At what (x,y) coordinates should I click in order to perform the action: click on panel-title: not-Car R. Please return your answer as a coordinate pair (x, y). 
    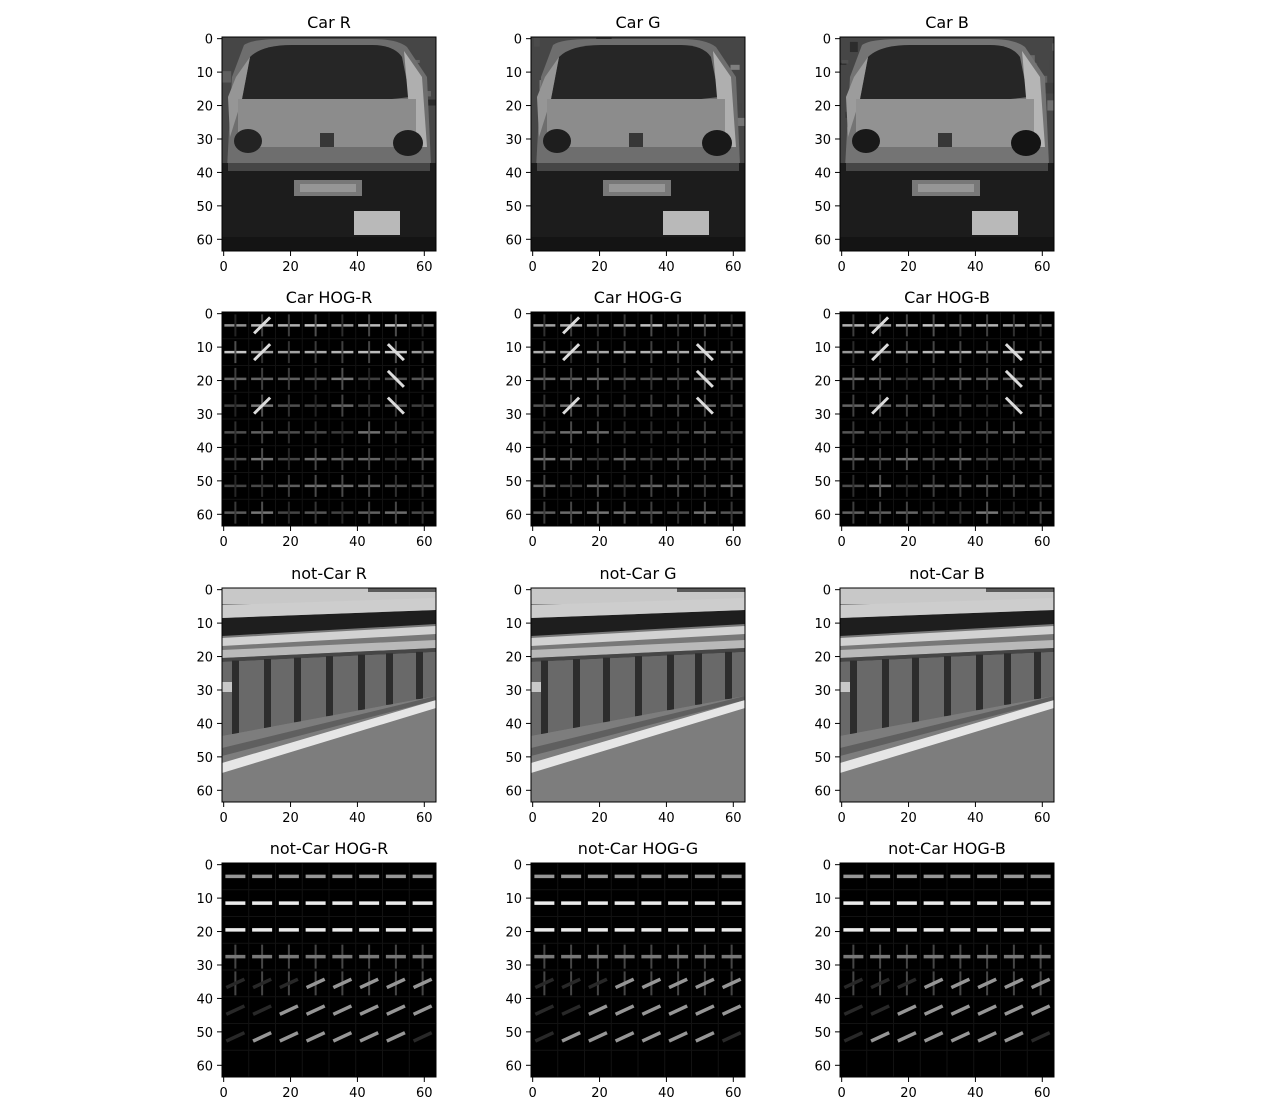
    Looking at the image, I should click on (329, 573).